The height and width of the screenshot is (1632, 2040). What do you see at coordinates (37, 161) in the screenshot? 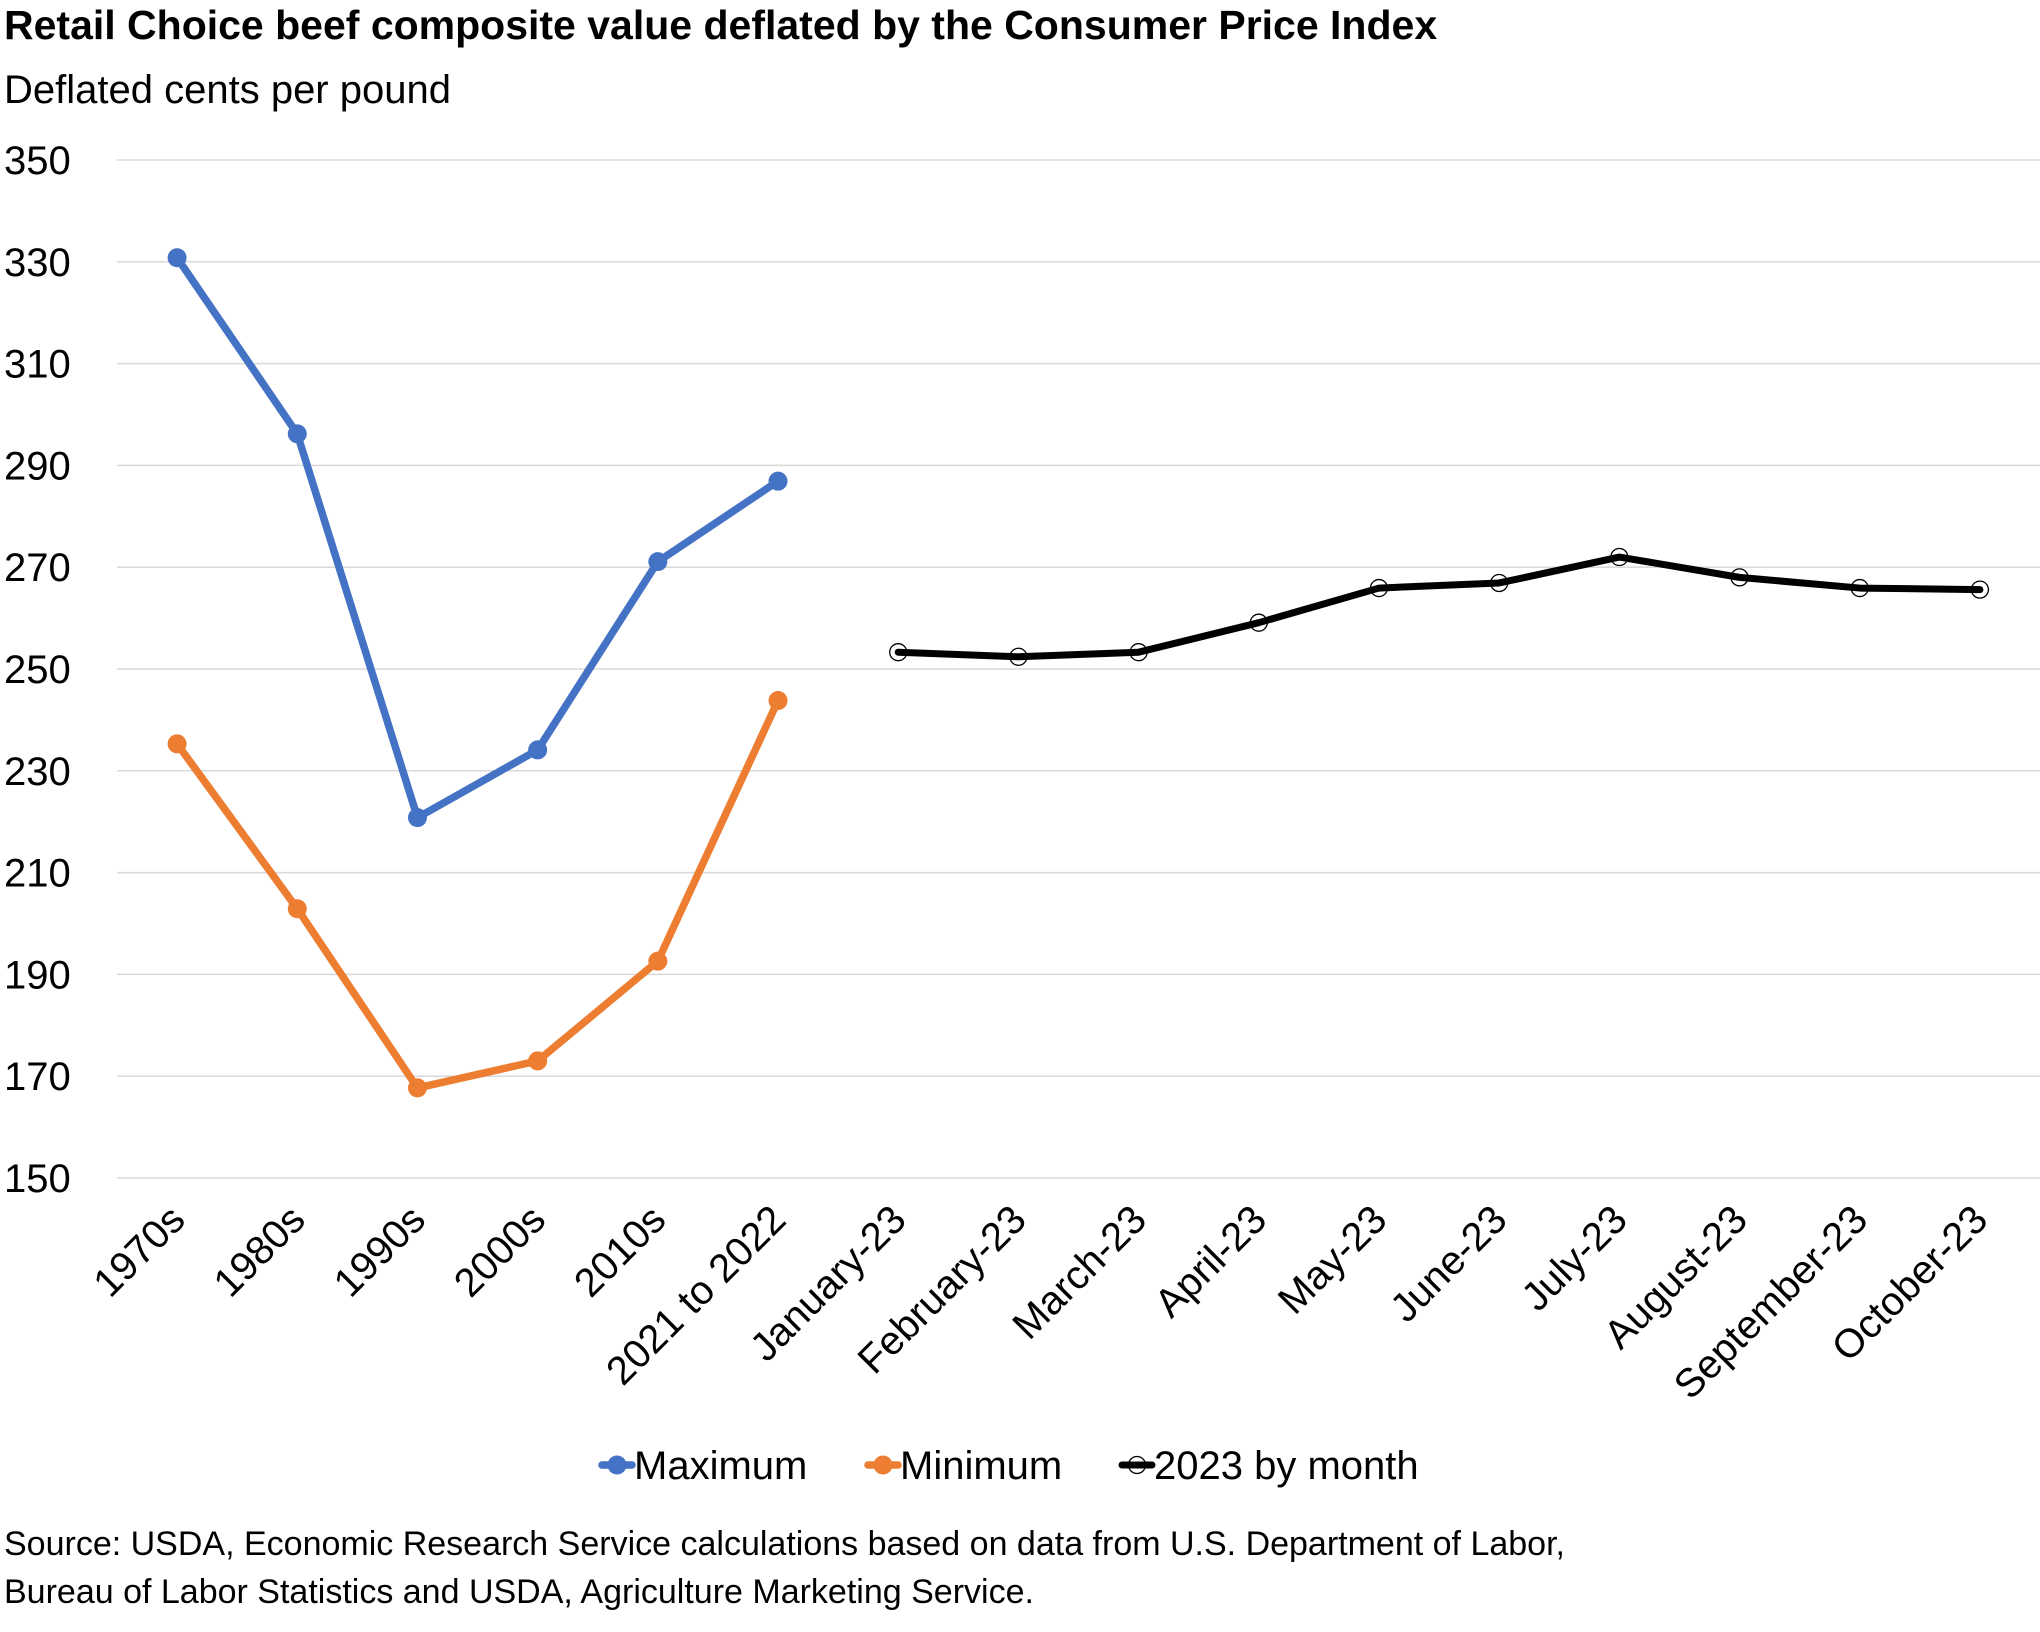
I see `y-tick-label: 350` at bounding box center [37, 161].